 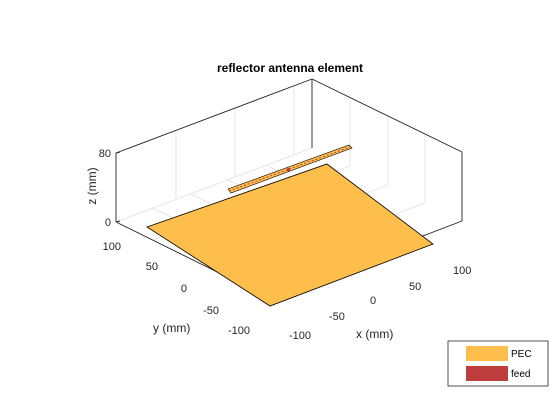 What do you see at coordinates (152, 267) in the screenshot?
I see `y-tick-label: 50` at bounding box center [152, 267].